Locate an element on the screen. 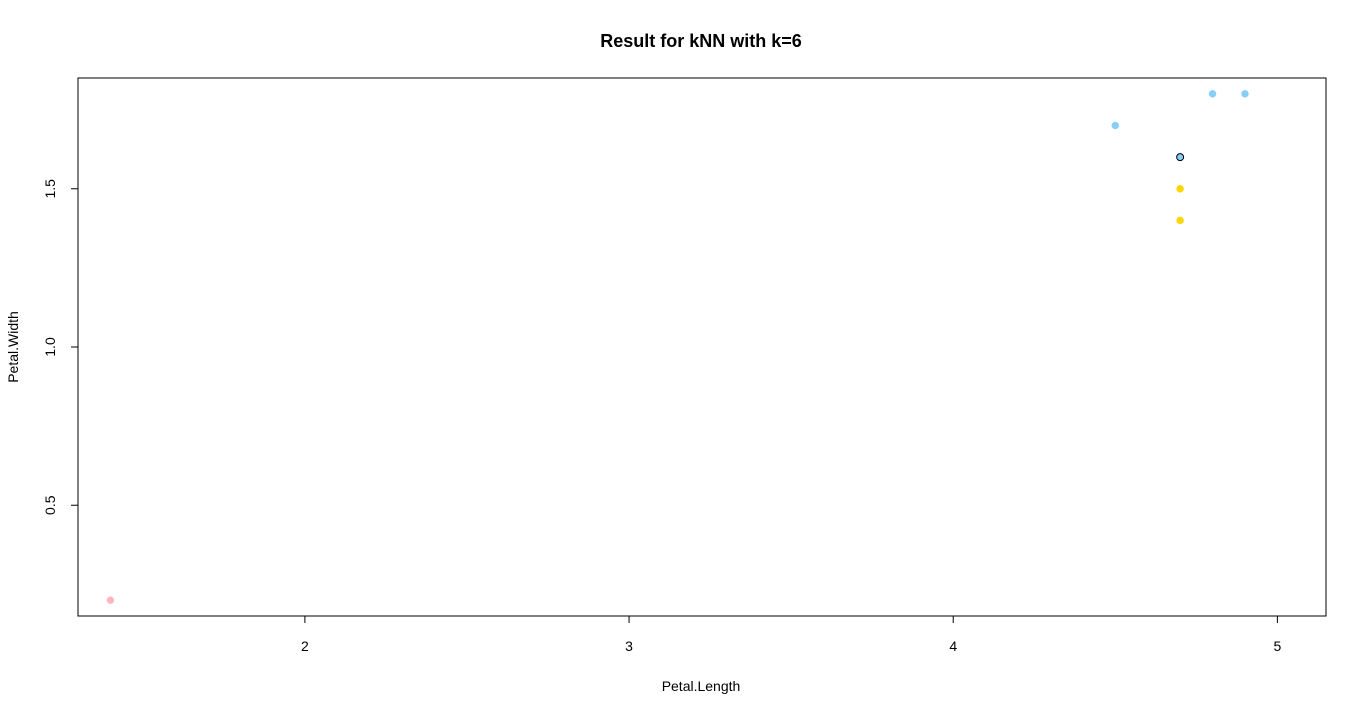 The height and width of the screenshot is (715, 1366). y-axis: 0.5 1.0 1.5 is located at coordinates (60, 347).